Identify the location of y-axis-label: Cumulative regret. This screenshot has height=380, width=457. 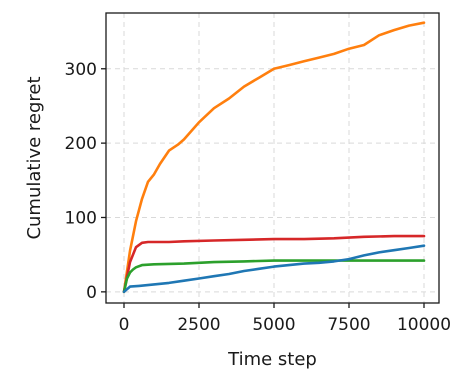
(34, 157).